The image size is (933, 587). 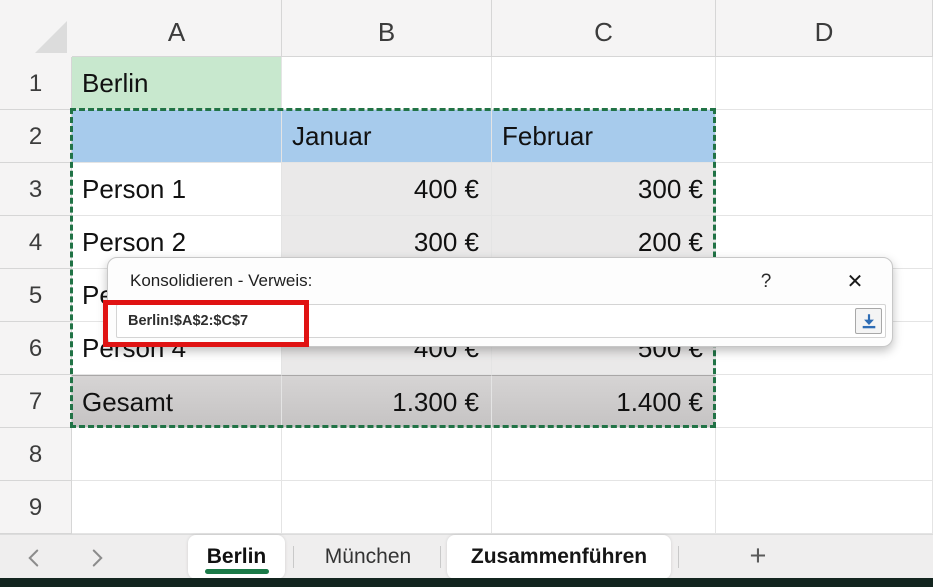 What do you see at coordinates (824, 136) in the screenshot?
I see `cell-D2` at bounding box center [824, 136].